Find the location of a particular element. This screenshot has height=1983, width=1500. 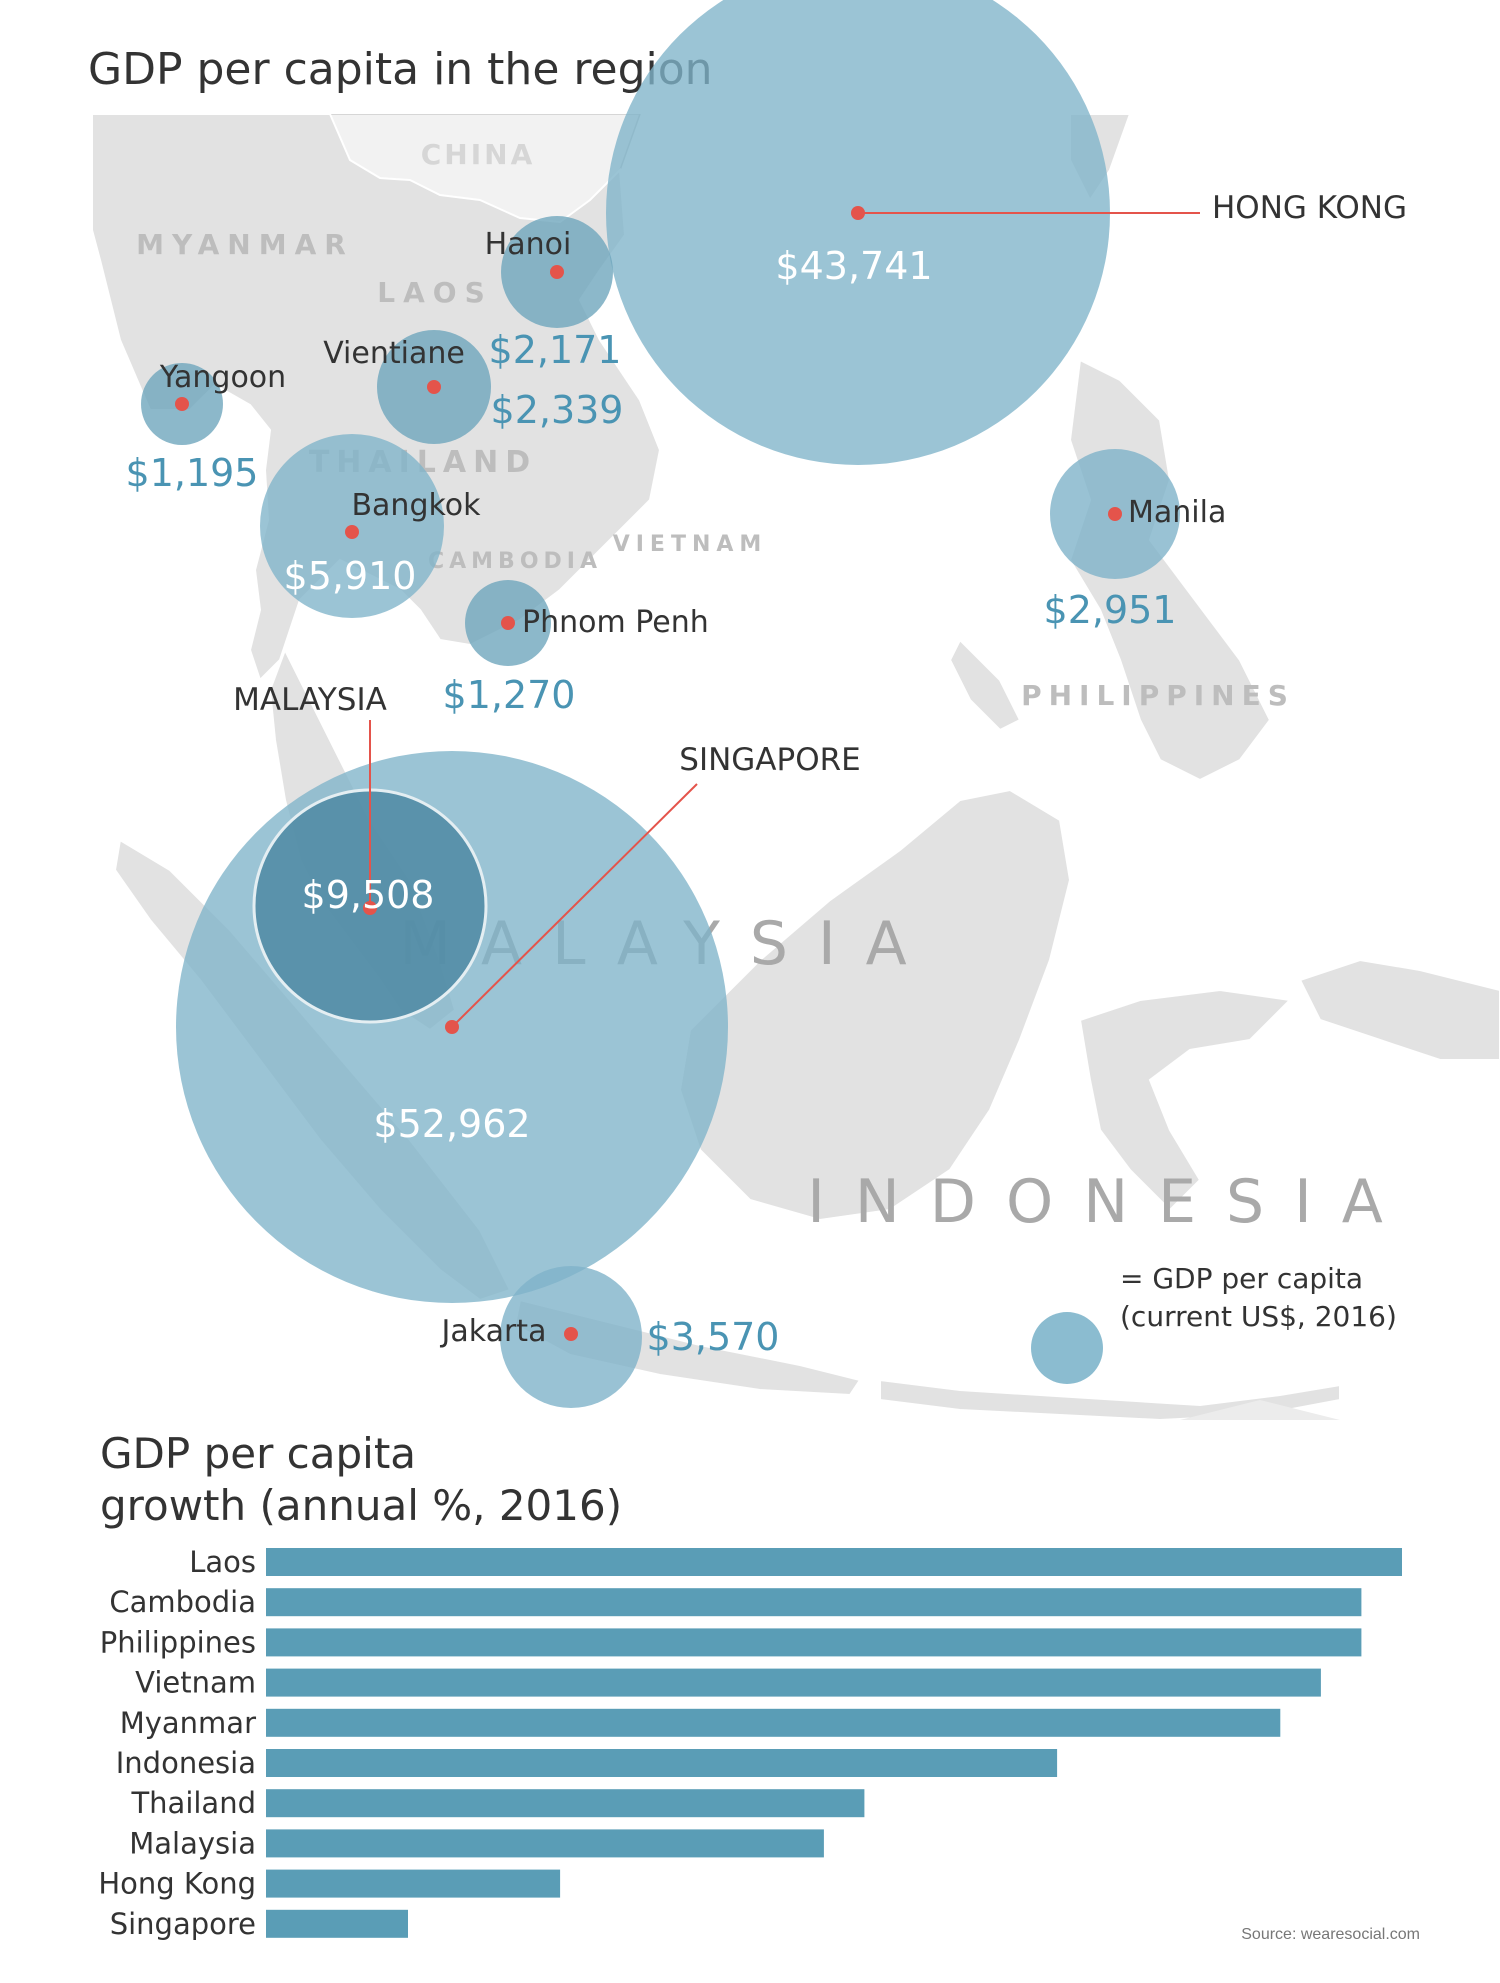

bar-cambodia is located at coordinates (814, 1602).